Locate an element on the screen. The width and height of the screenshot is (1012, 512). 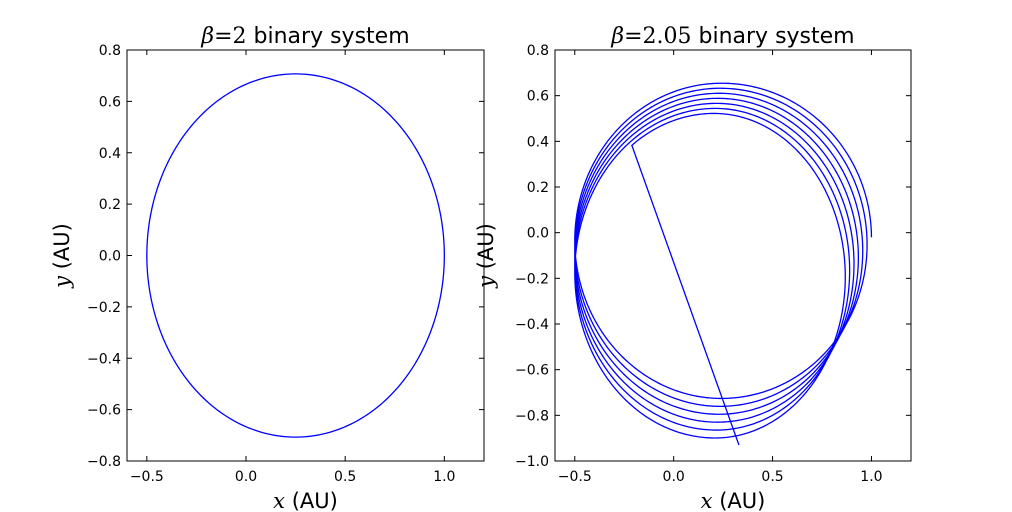
left-y-axis-label: y (AU) is located at coordinates (62, 256).